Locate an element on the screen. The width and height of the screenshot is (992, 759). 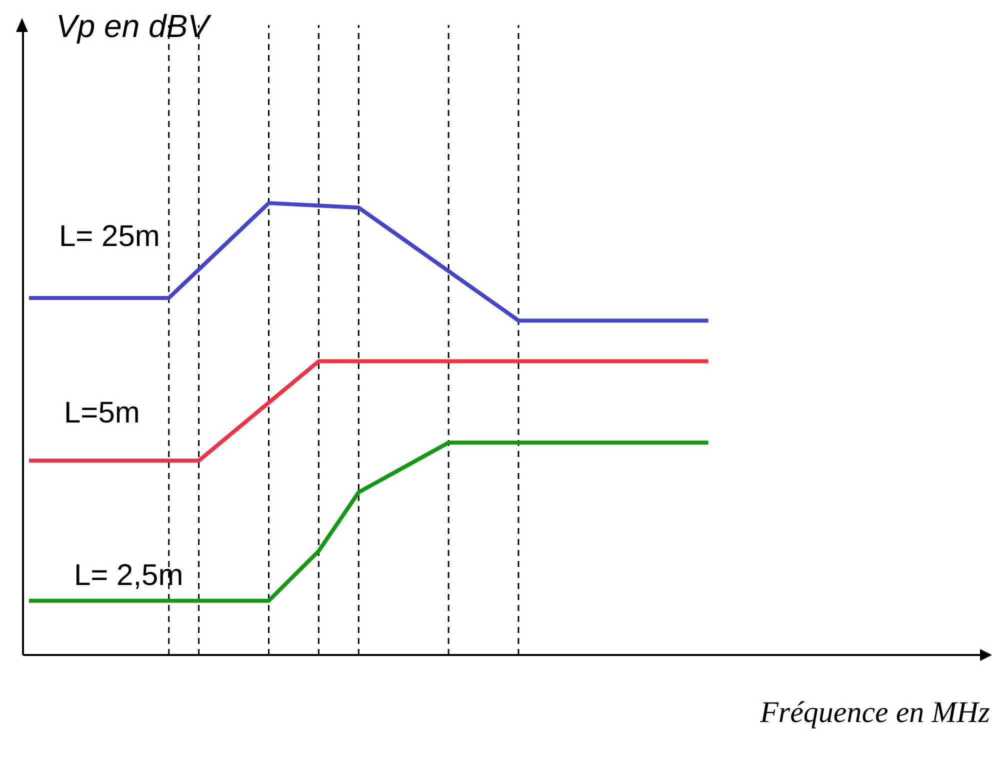
x-axis-title: Fréquence en MHz is located at coordinates (875, 713).